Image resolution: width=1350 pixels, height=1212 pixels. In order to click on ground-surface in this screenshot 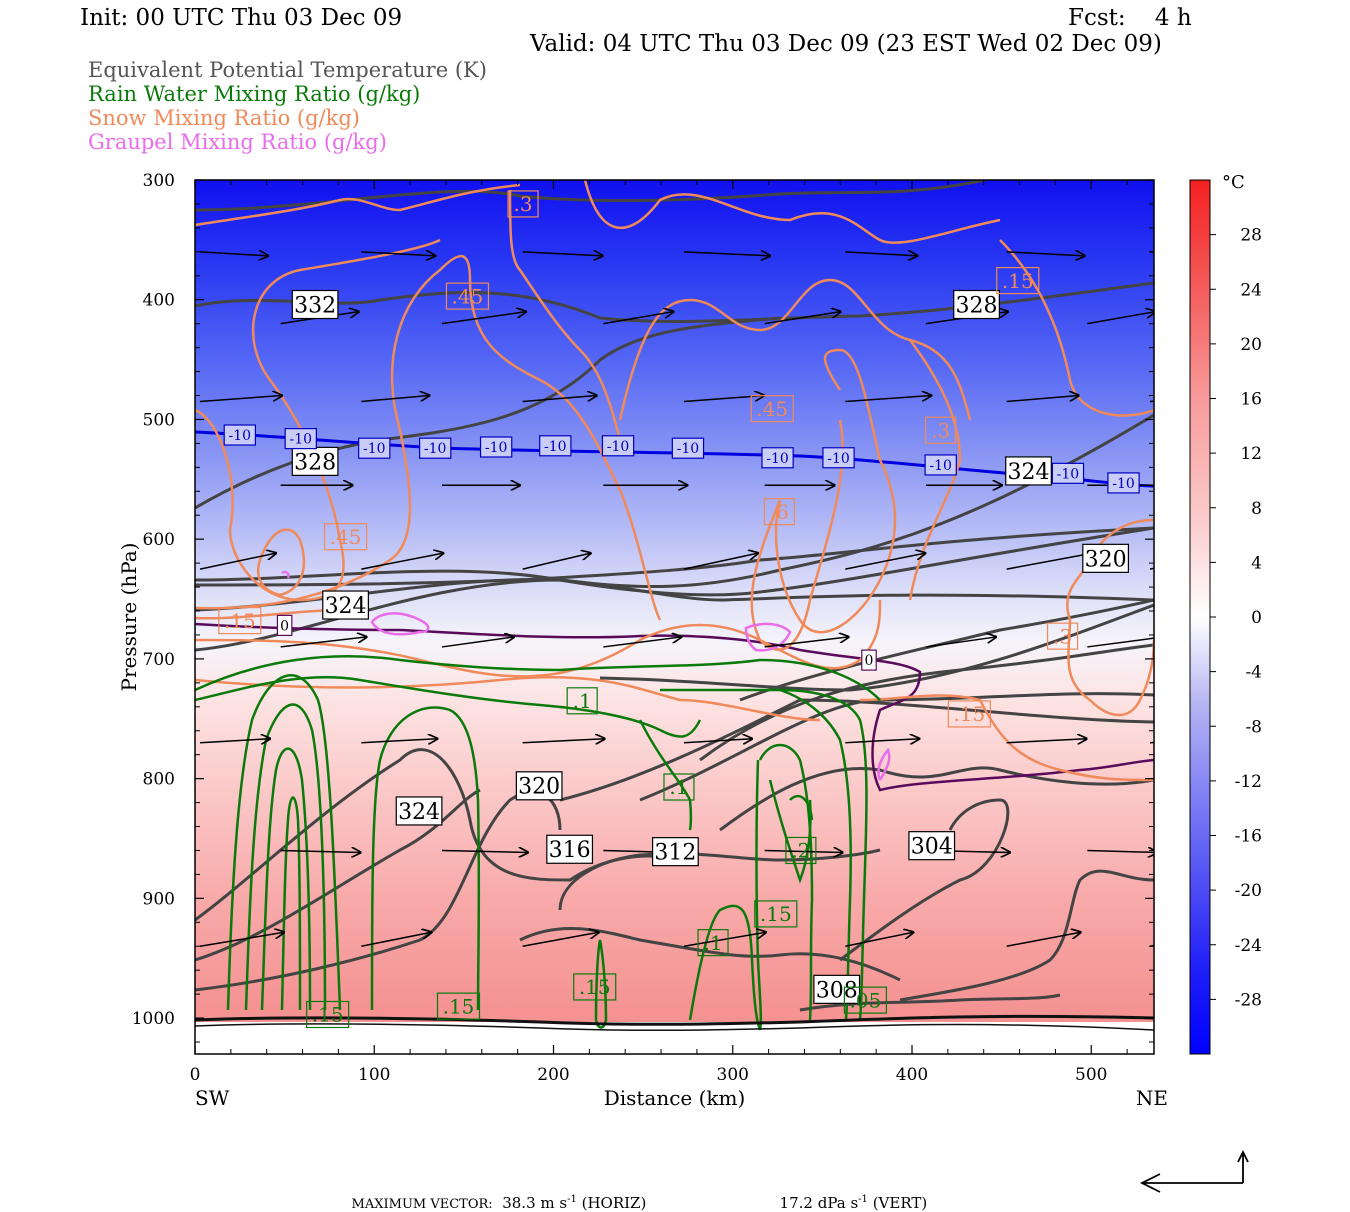, I will do `click(674, 1020)`.